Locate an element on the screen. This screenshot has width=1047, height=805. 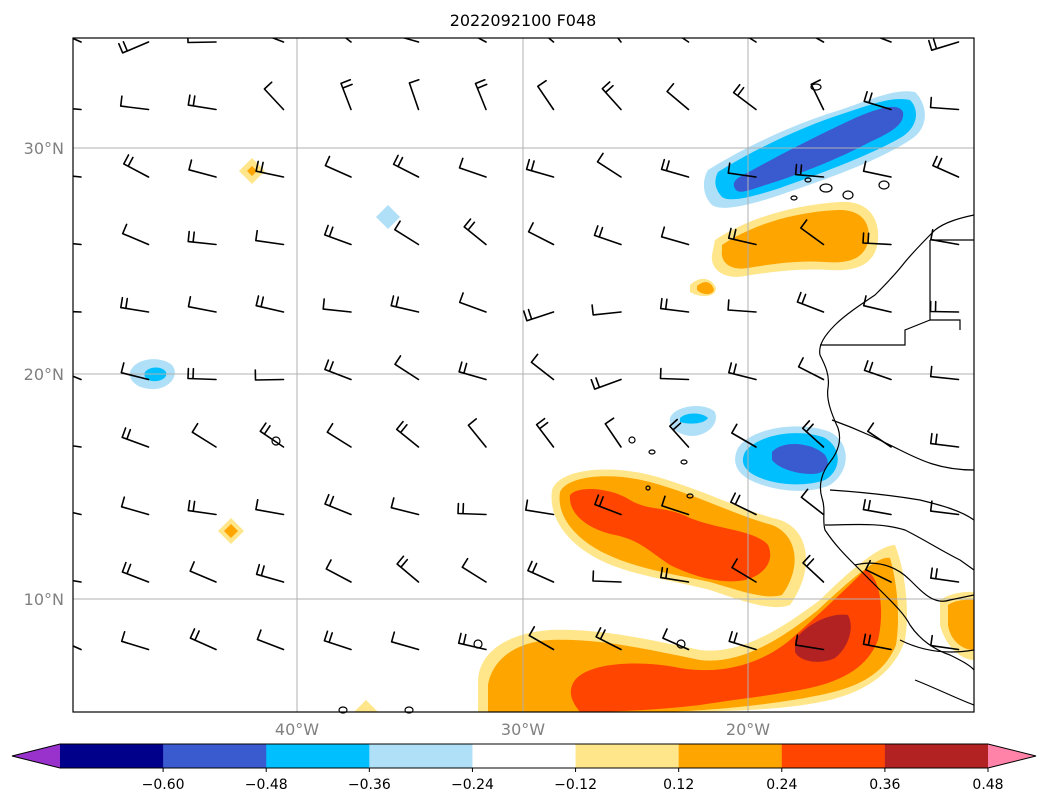
colorbar-tick-label: −0.60 is located at coordinates (163, 785).